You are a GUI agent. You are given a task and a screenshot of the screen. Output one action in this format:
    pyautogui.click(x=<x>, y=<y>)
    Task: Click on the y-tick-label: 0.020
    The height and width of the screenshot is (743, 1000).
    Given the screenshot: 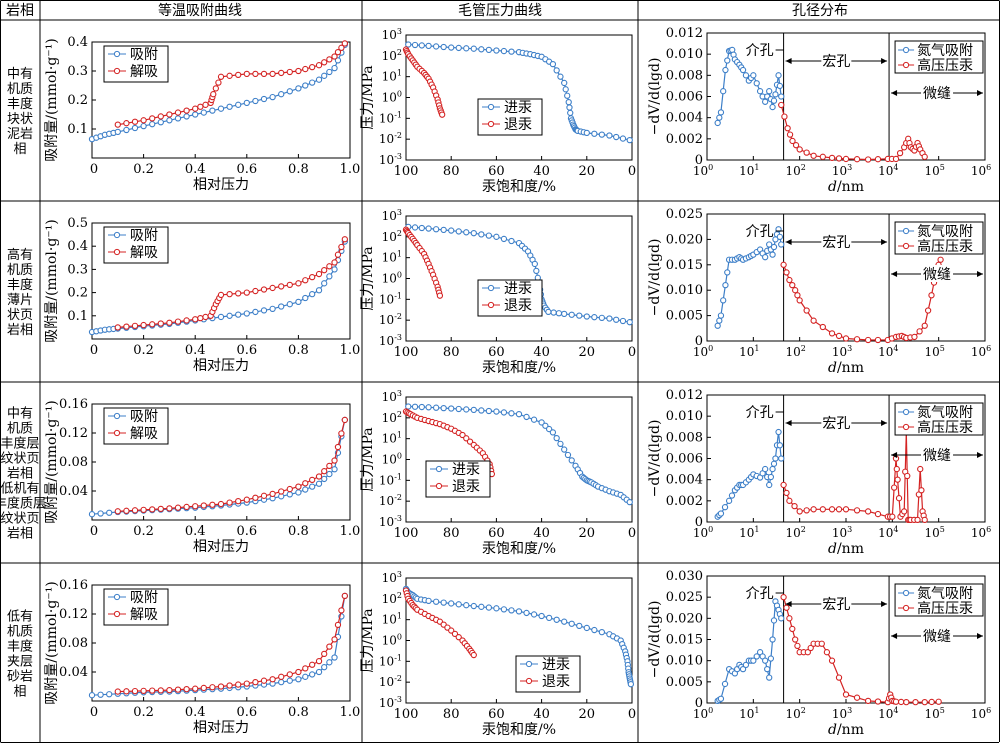 What is the action you would take?
    pyautogui.click(x=684, y=618)
    